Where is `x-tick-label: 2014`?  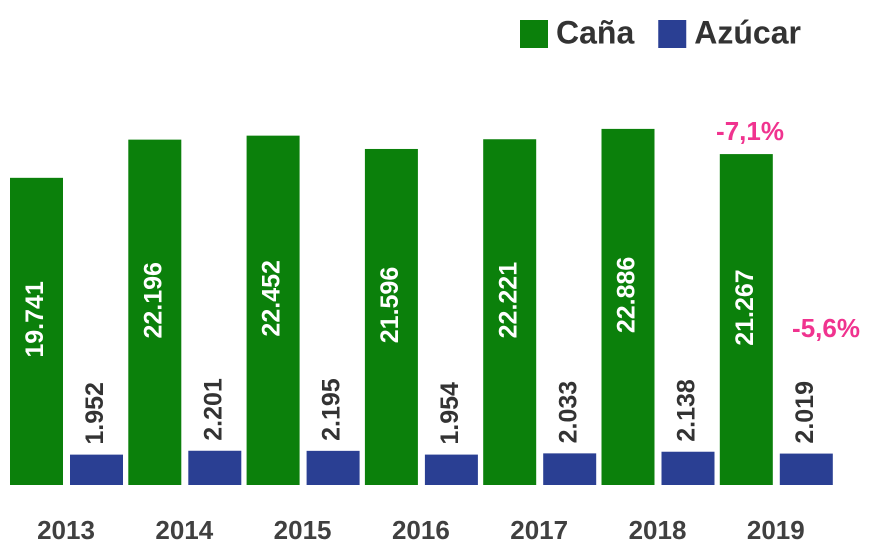
x-tick-label: 2014 is located at coordinates (184, 530).